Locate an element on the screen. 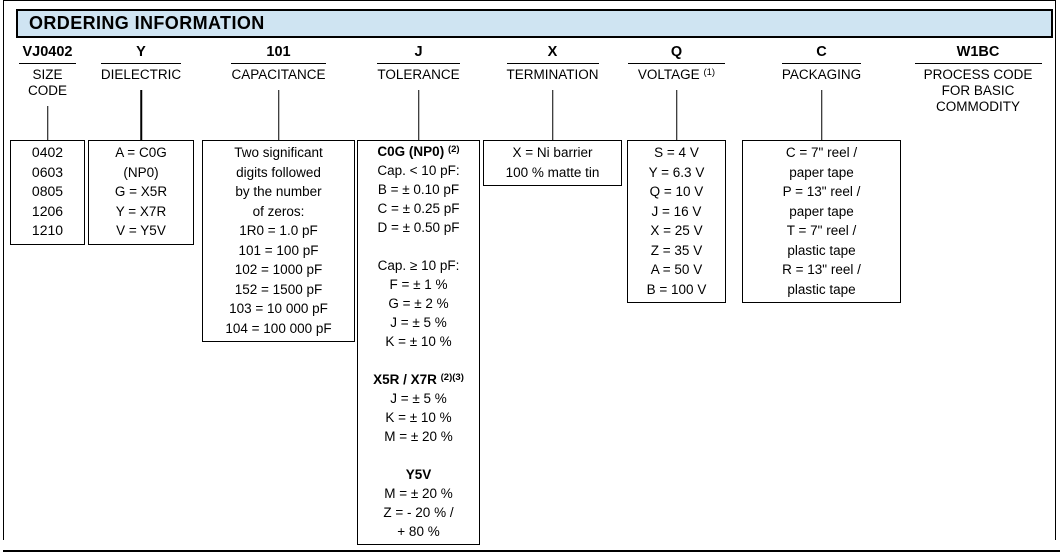 This screenshot has width=1064, height=559. page-divider-rule is located at coordinates (531, 551).